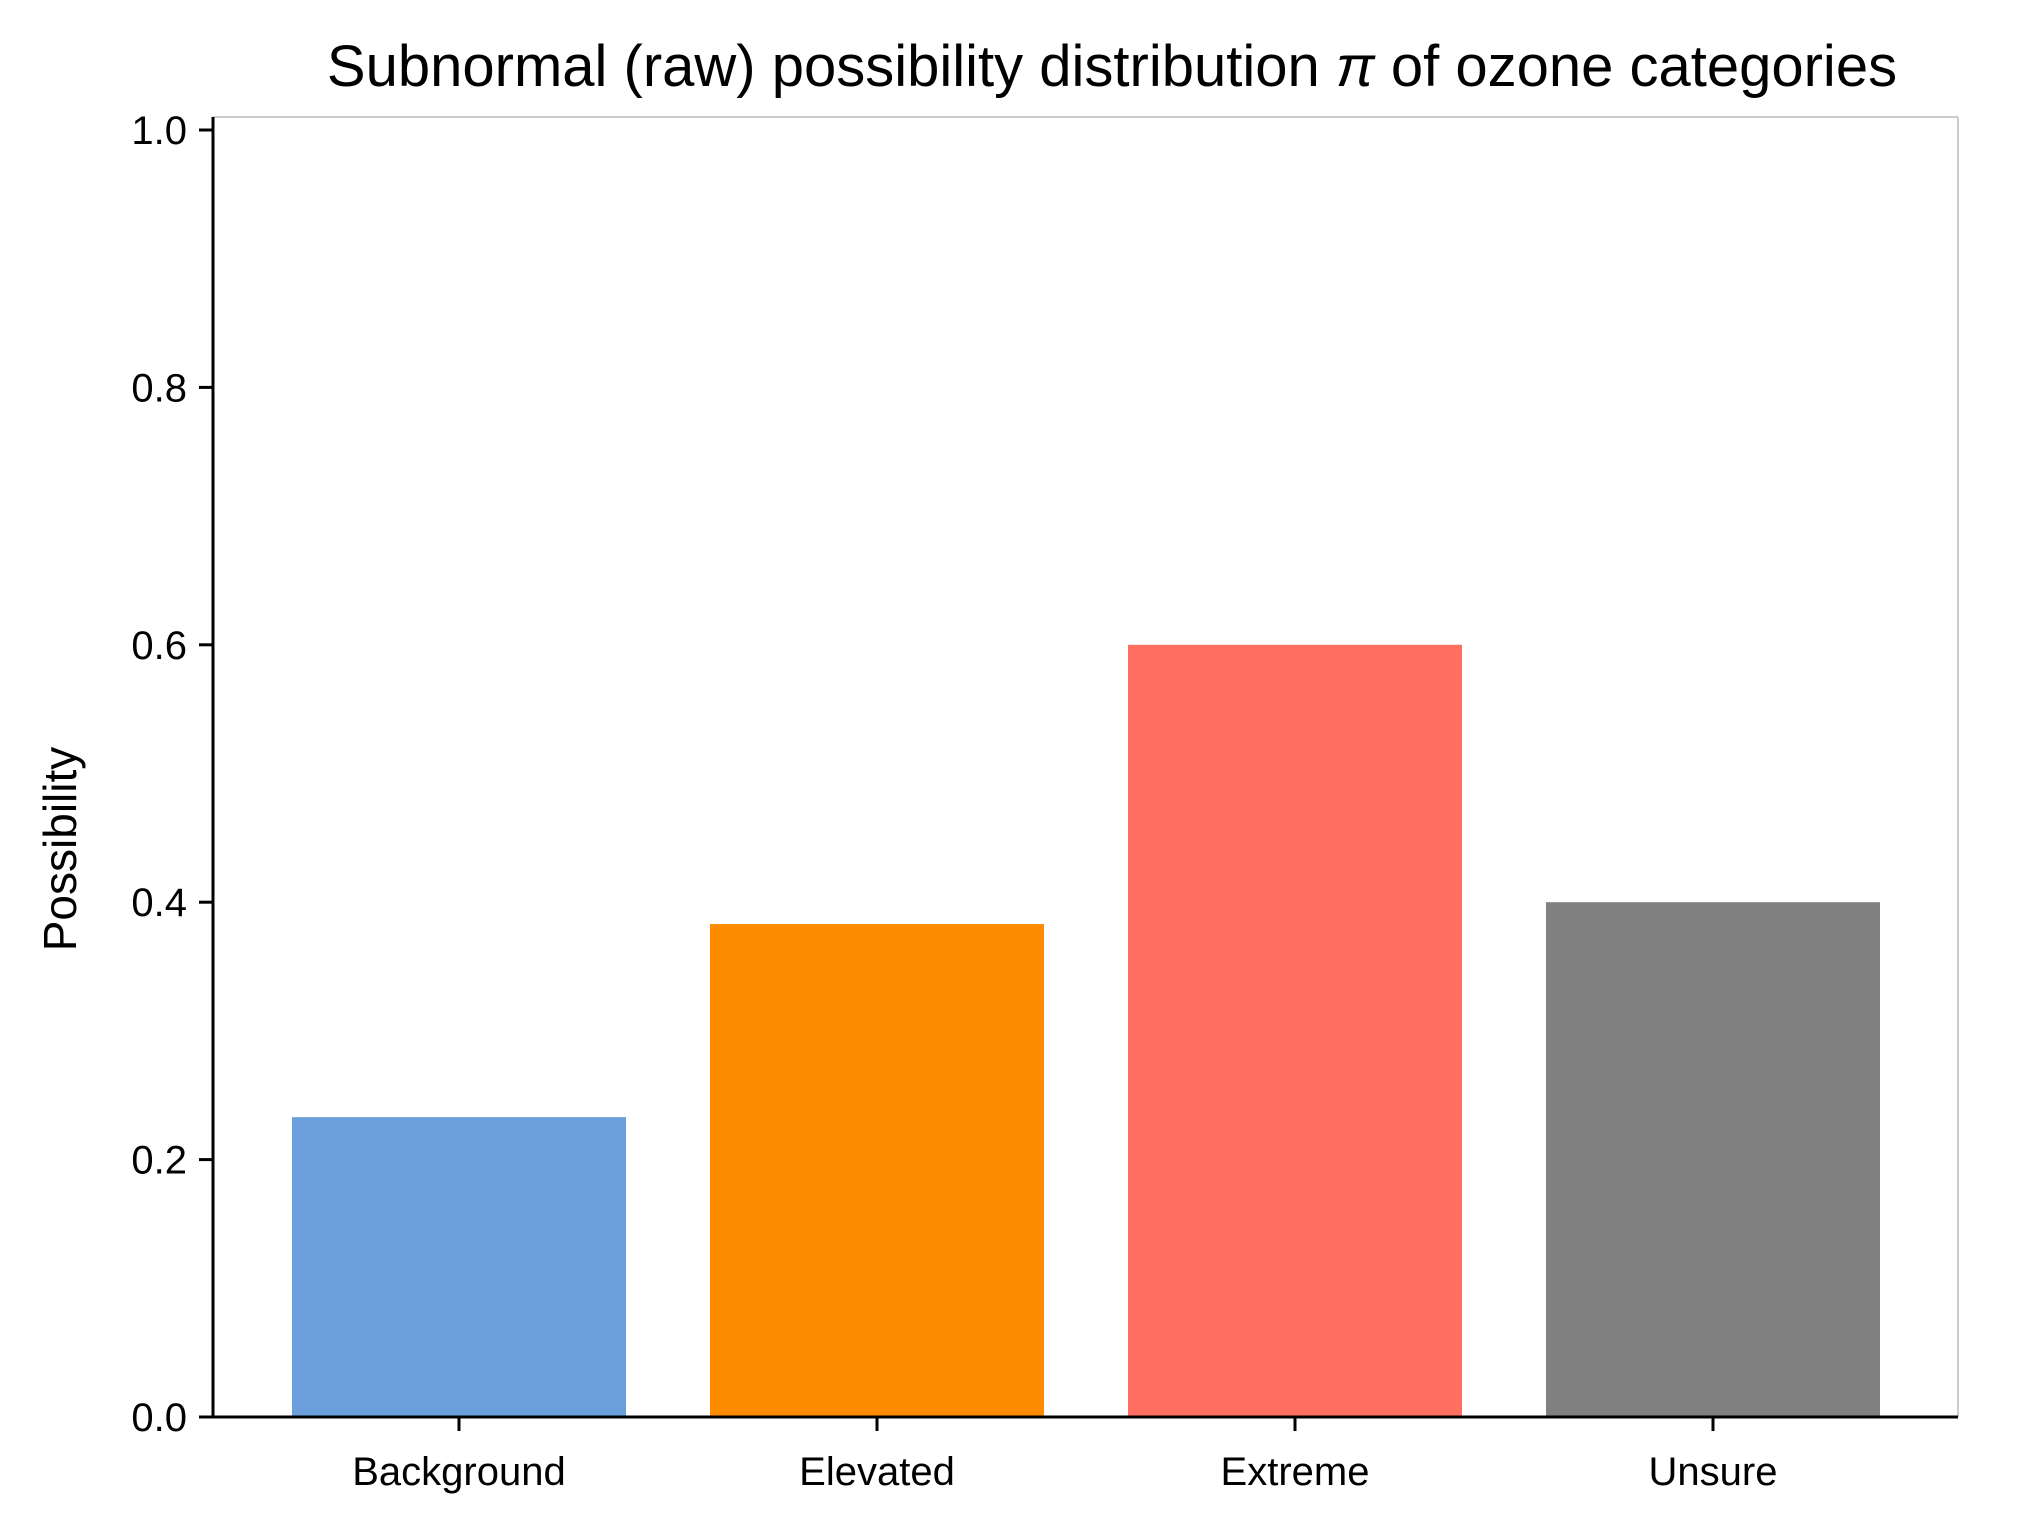  Describe the element at coordinates (458, 1472) in the screenshot. I see `x-tick-label: Background` at that location.